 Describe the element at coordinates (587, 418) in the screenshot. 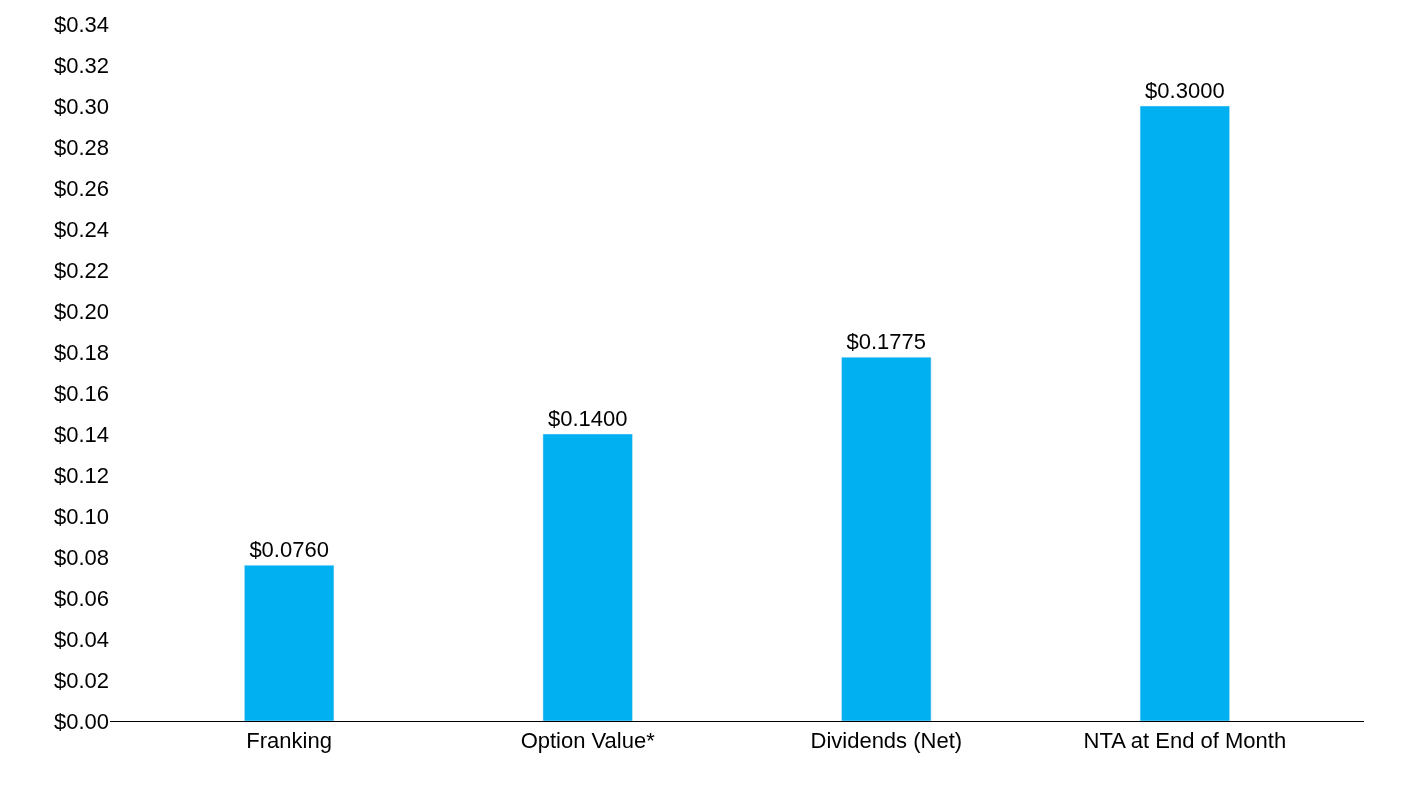

I see `data-label: $0.1400` at that location.